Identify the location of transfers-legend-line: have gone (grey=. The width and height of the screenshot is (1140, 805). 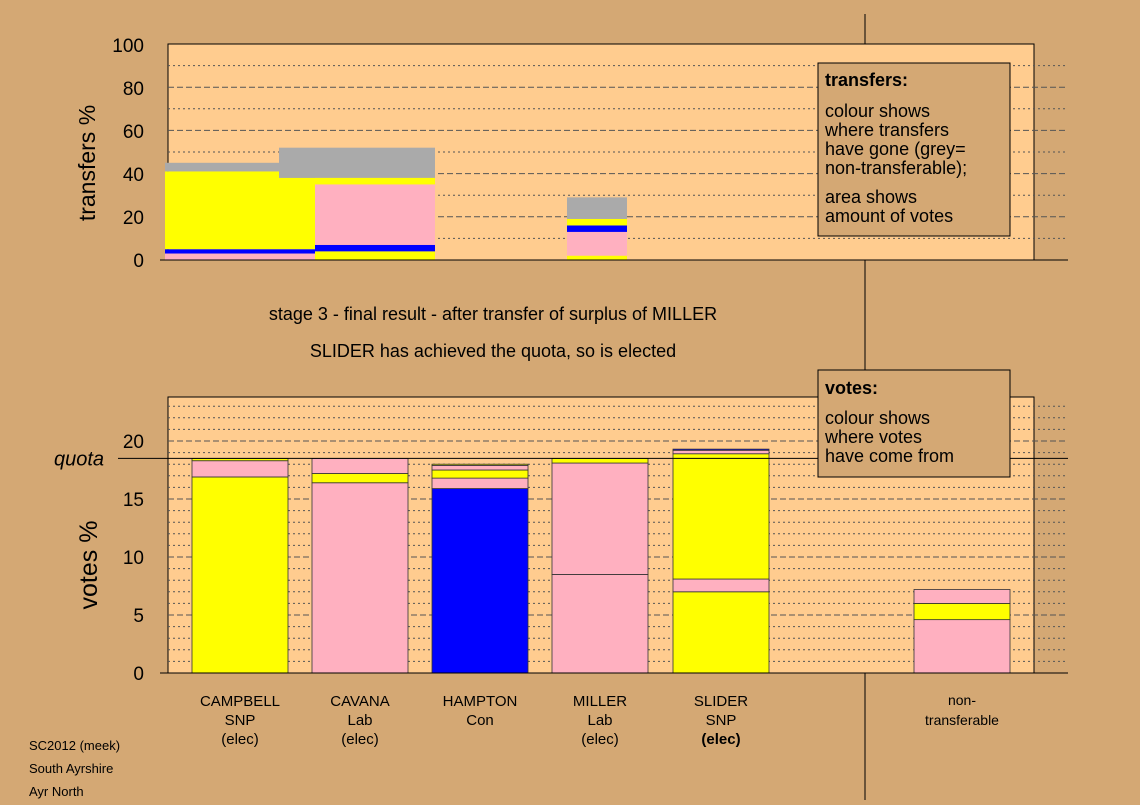
(895, 149).